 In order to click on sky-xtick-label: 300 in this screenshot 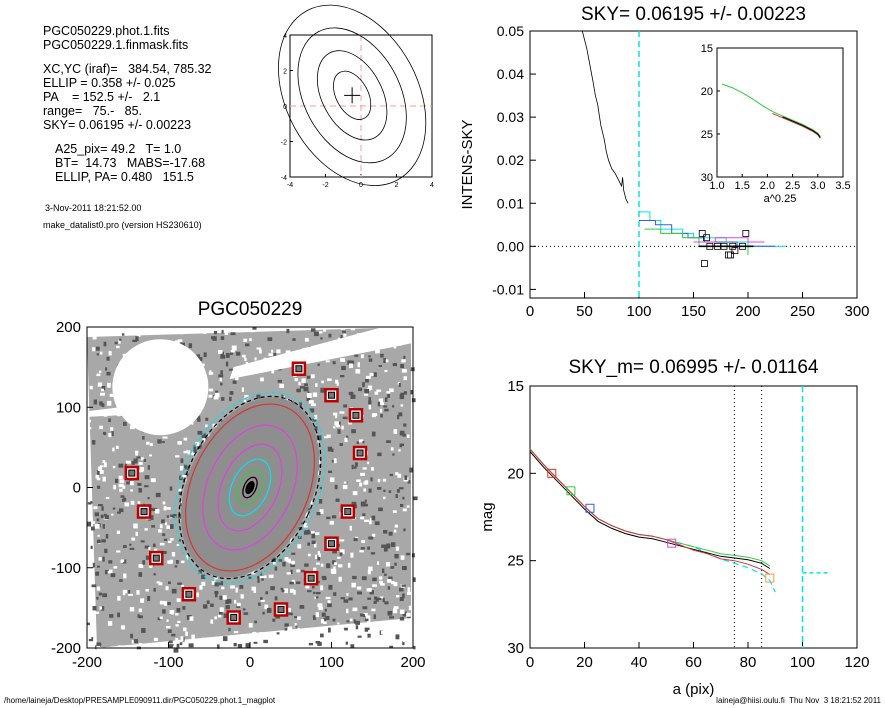, I will do `click(856, 311)`.